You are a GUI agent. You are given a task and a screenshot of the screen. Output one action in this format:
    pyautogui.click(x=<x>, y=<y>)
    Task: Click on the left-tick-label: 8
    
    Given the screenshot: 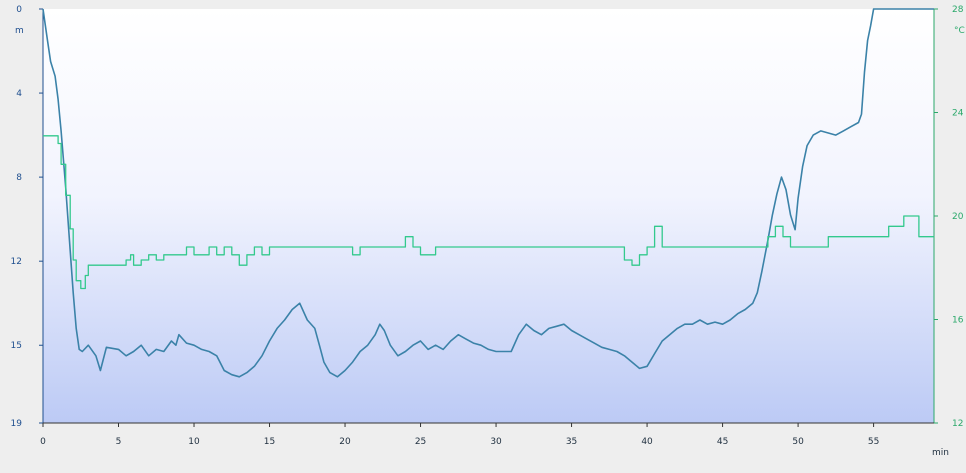 What is the action you would take?
    pyautogui.click(x=19, y=178)
    